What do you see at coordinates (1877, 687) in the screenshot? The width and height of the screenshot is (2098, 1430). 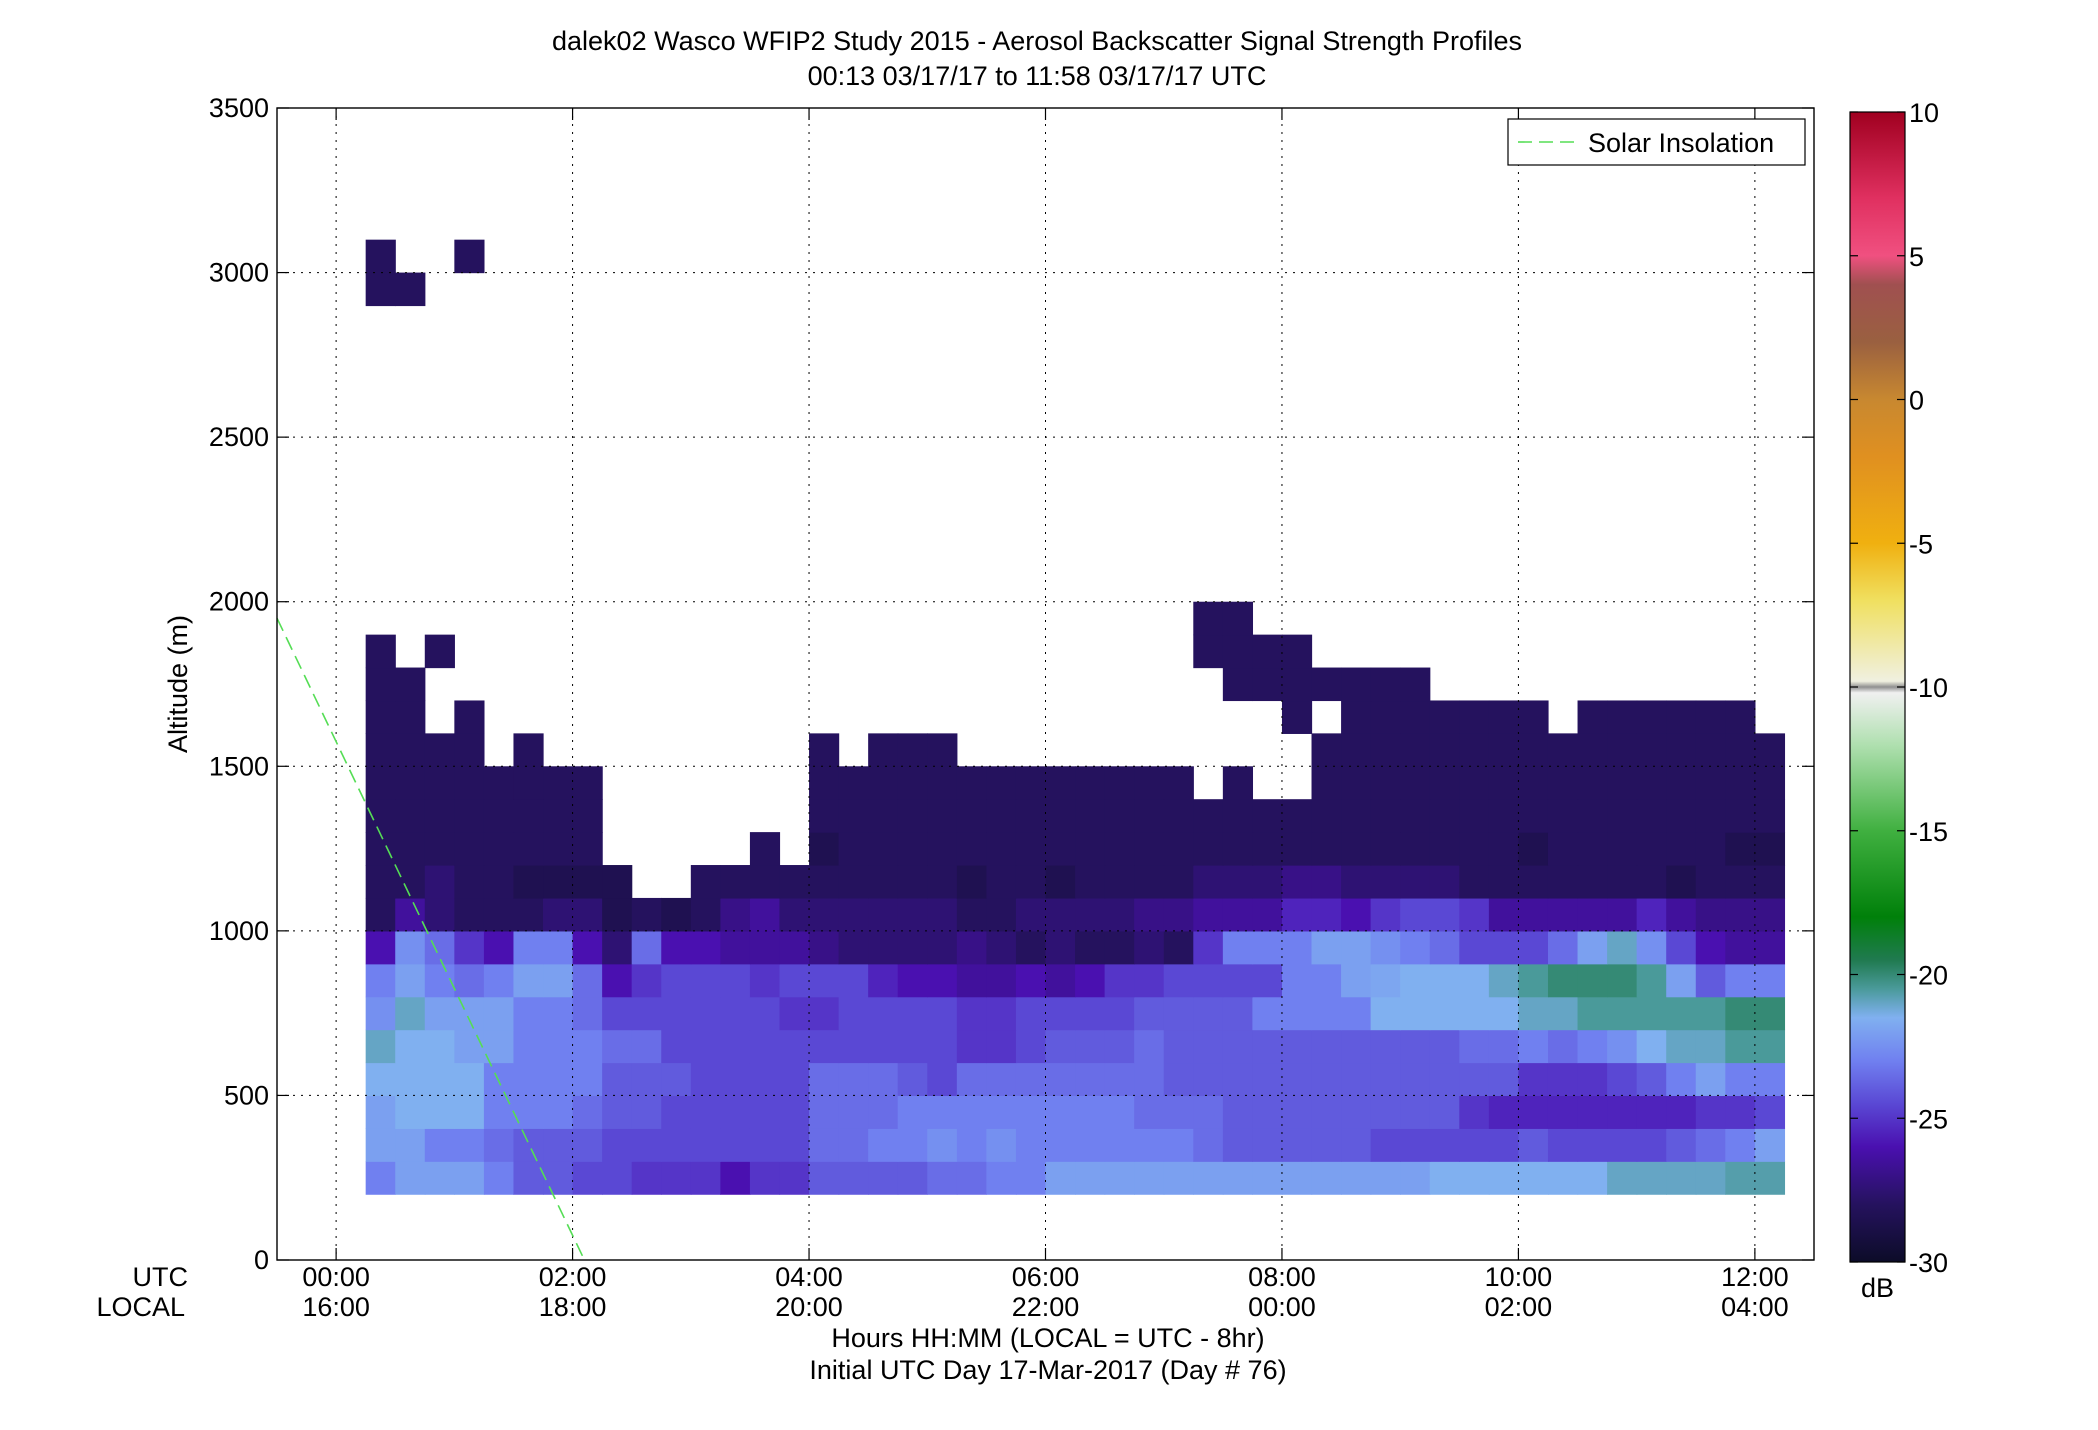 I see `colorbar-gradient` at bounding box center [1877, 687].